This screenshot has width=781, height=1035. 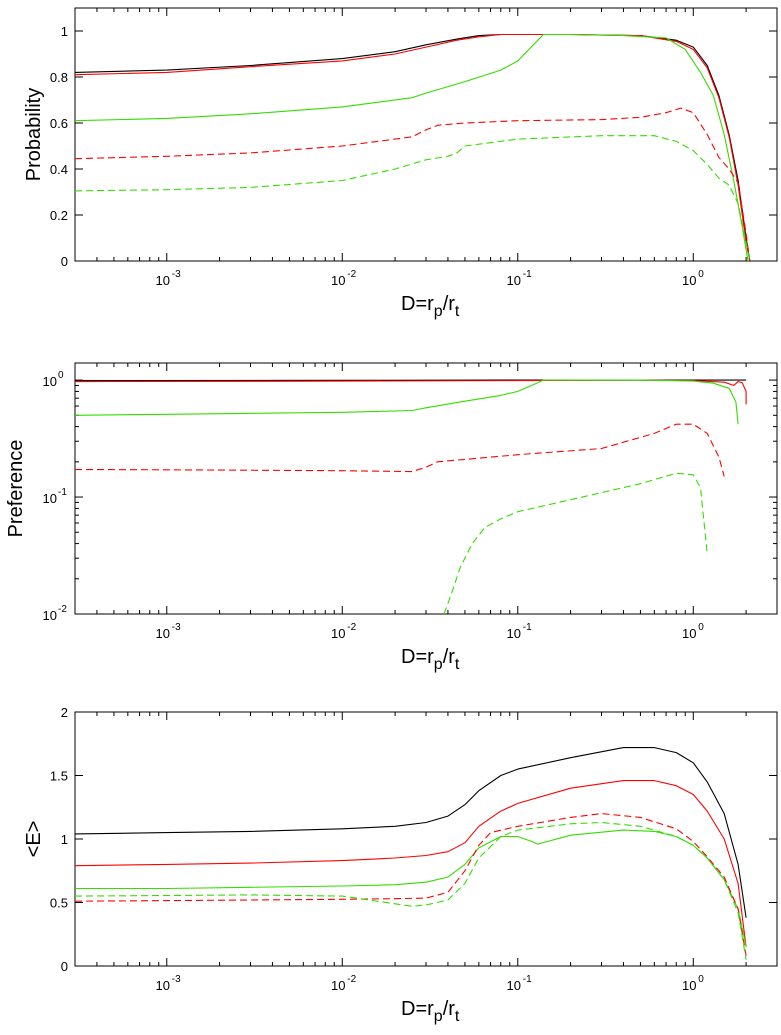 What do you see at coordinates (59, 776) in the screenshot?
I see `y-tick-label: 1.5` at bounding box center [59, 776].